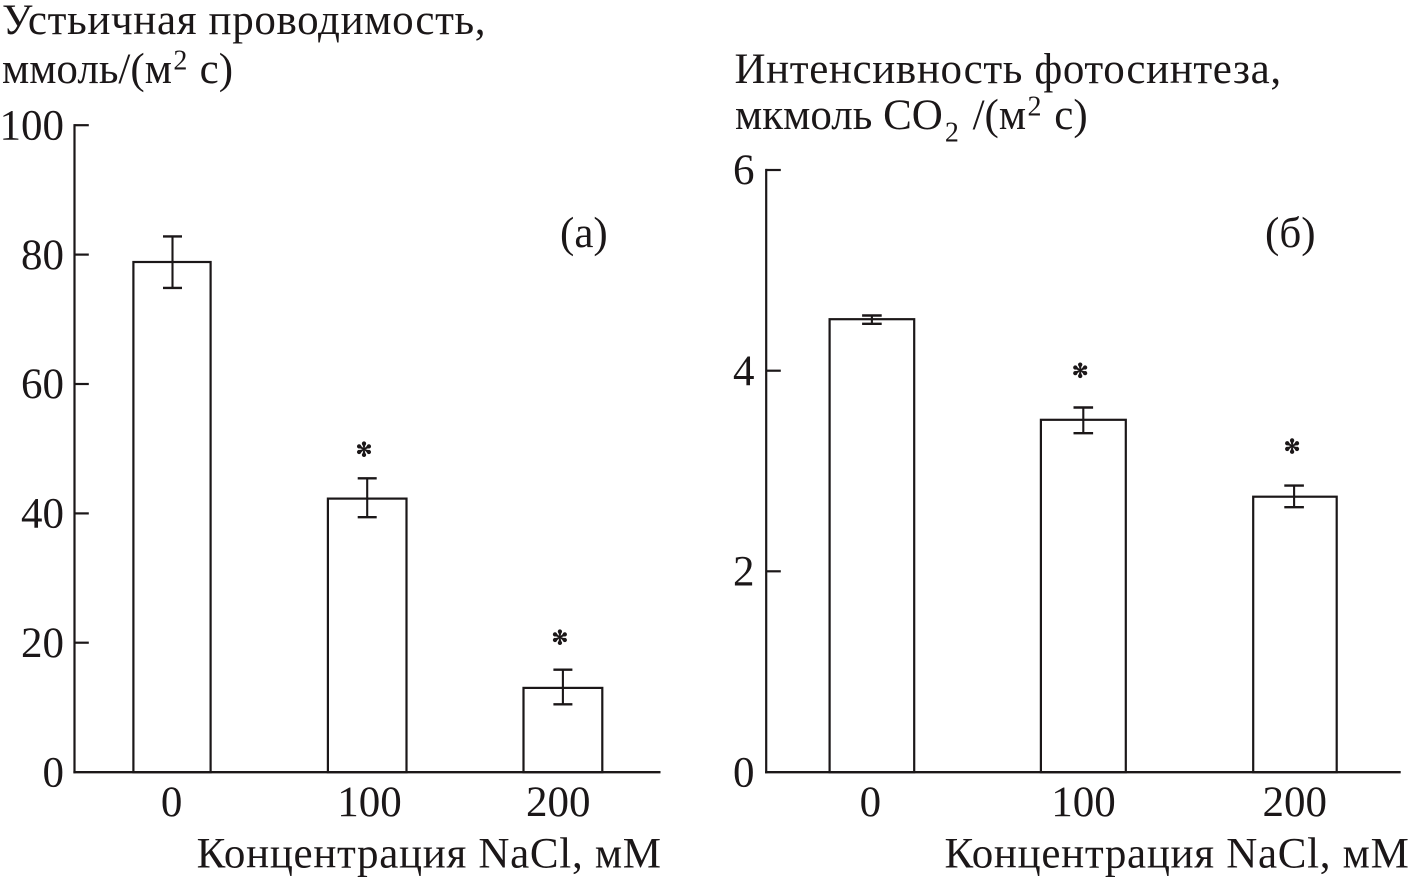 This screenshot has height=885, width=1419. I want to click on svg-text: 80, so click(42, 255).